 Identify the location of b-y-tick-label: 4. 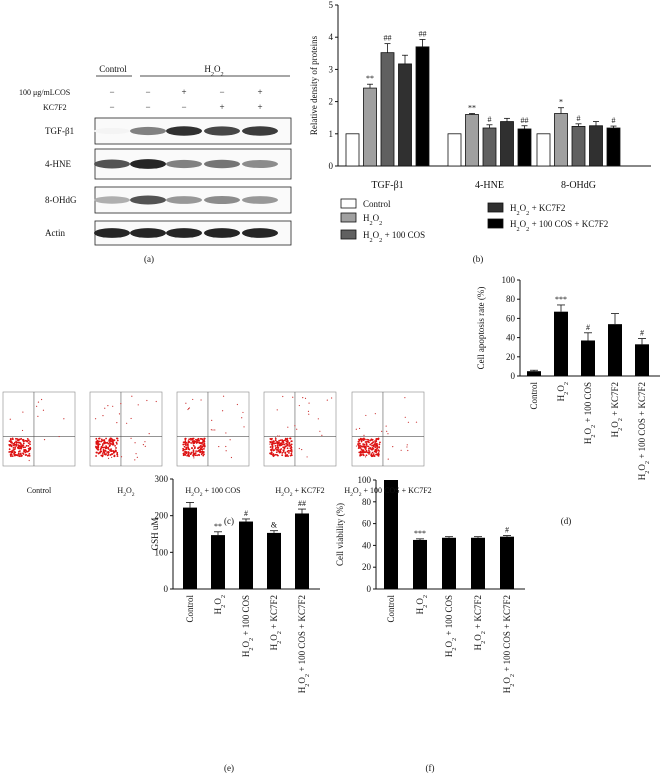
(331, 37).